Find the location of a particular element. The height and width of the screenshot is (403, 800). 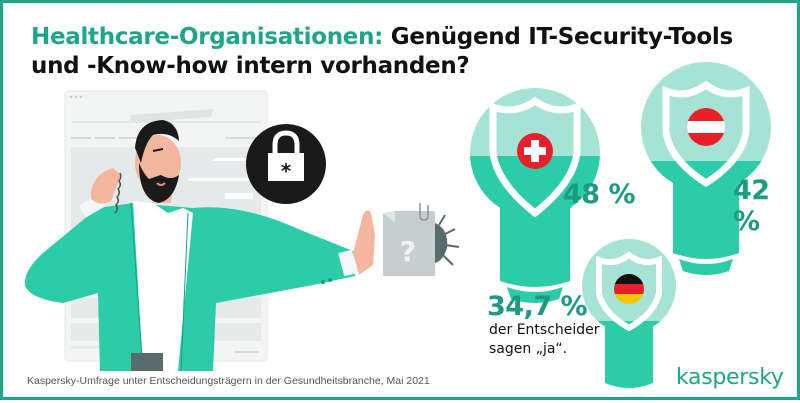

stat-germany: 34,7 % is located at coordinates (537, 306).